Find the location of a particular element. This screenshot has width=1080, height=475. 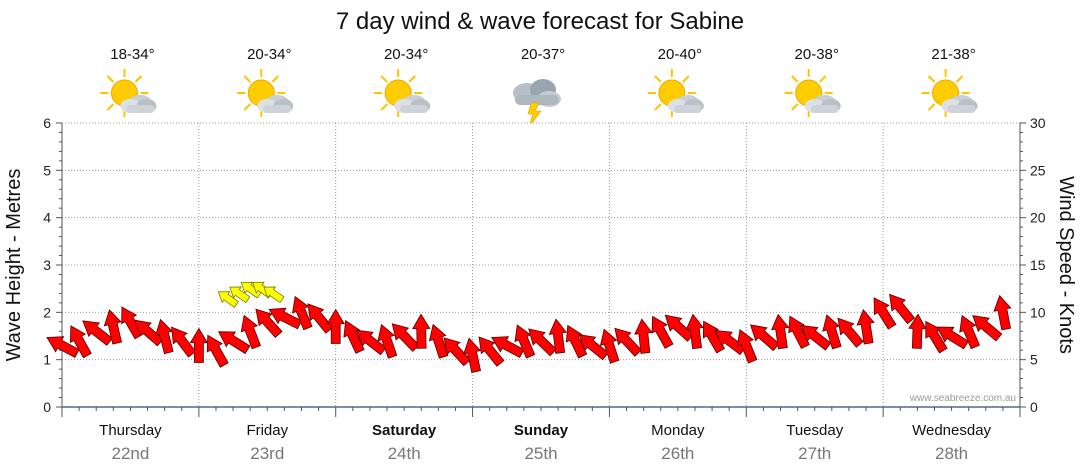

left-tick-label: 1 is located at coordinates (47, 360).